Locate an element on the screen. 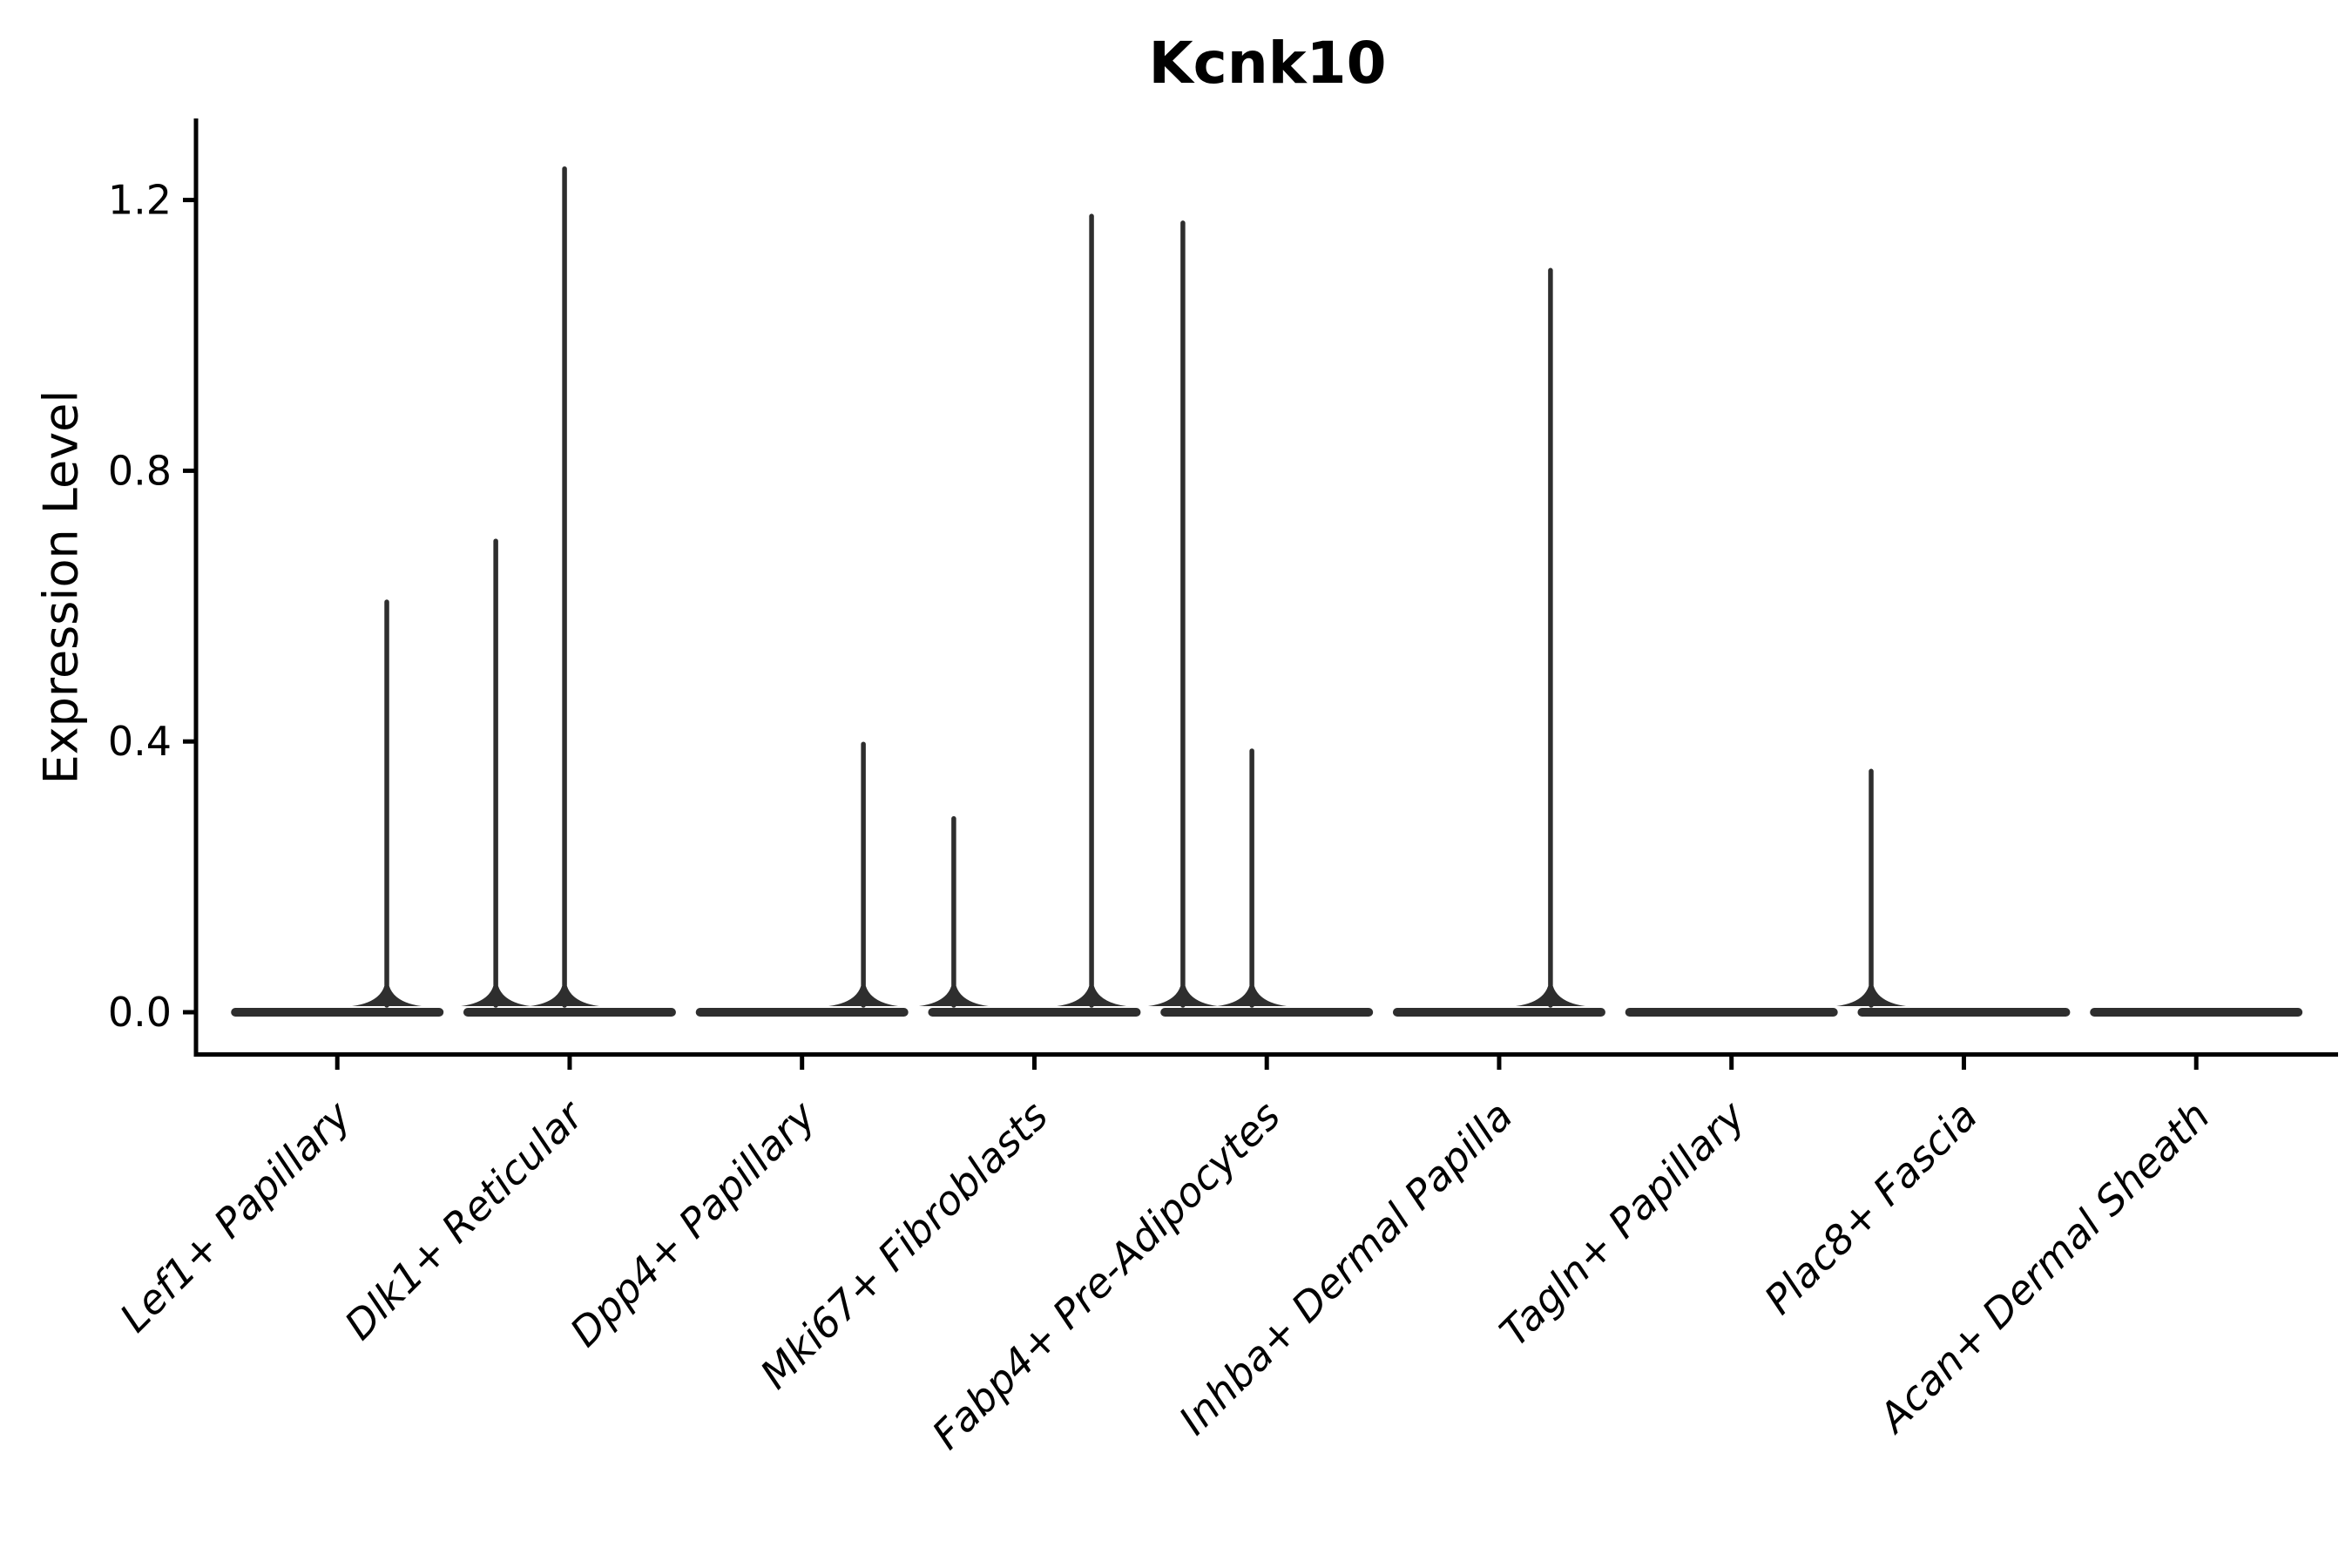 The height and width of the screenshot is (1568, 2352). y-tick-label: 0.8 is located at coordinates (140, 470).